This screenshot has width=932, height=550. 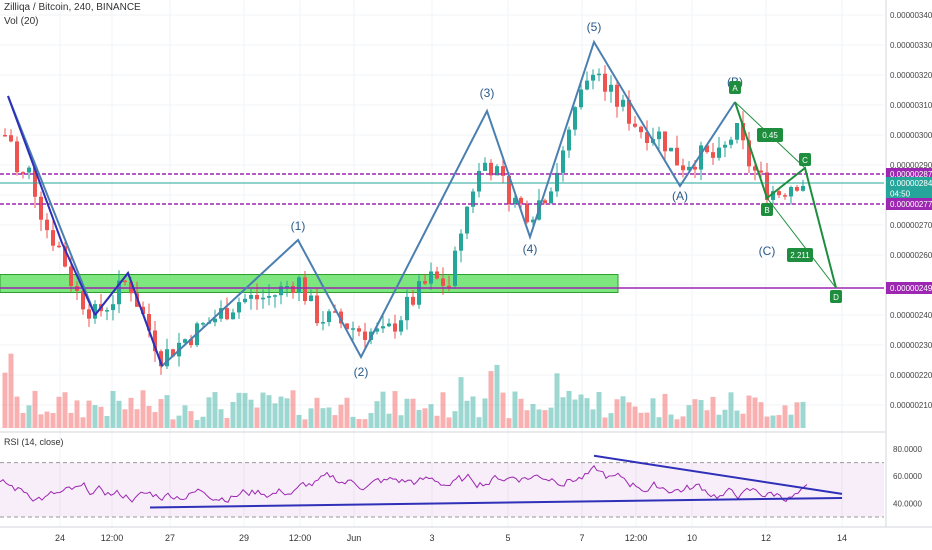 I want to click on price-tag-label: 0.00000249, so click(x=911, y=288).